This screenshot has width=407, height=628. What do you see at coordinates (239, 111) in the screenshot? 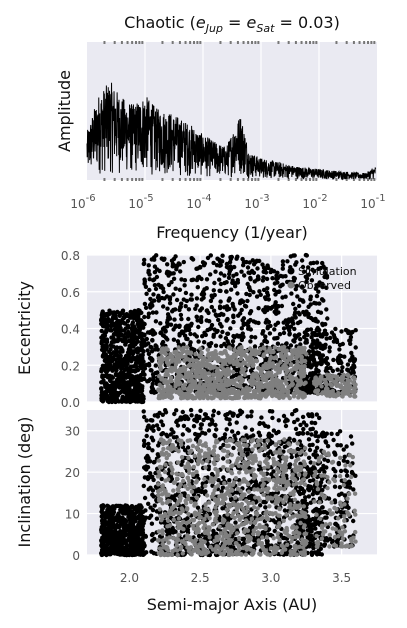
I see `spectrum-grid` at bounding box center [239, 111].